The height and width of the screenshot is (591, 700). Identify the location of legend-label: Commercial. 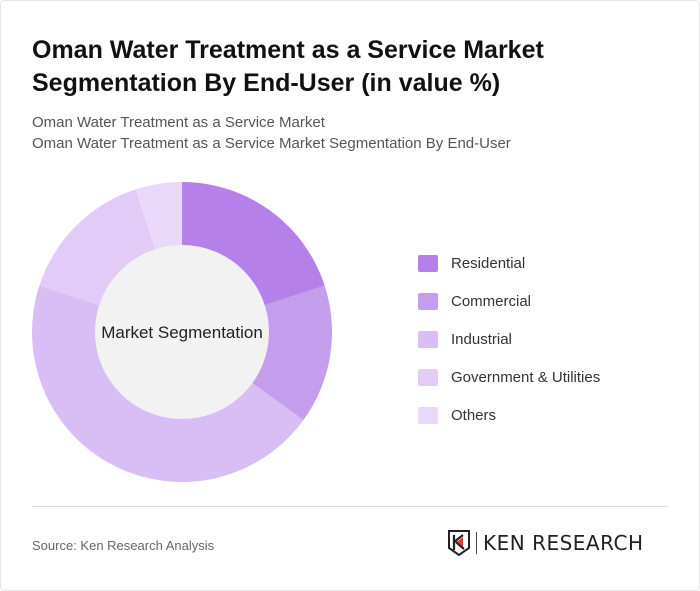
(491, 301).